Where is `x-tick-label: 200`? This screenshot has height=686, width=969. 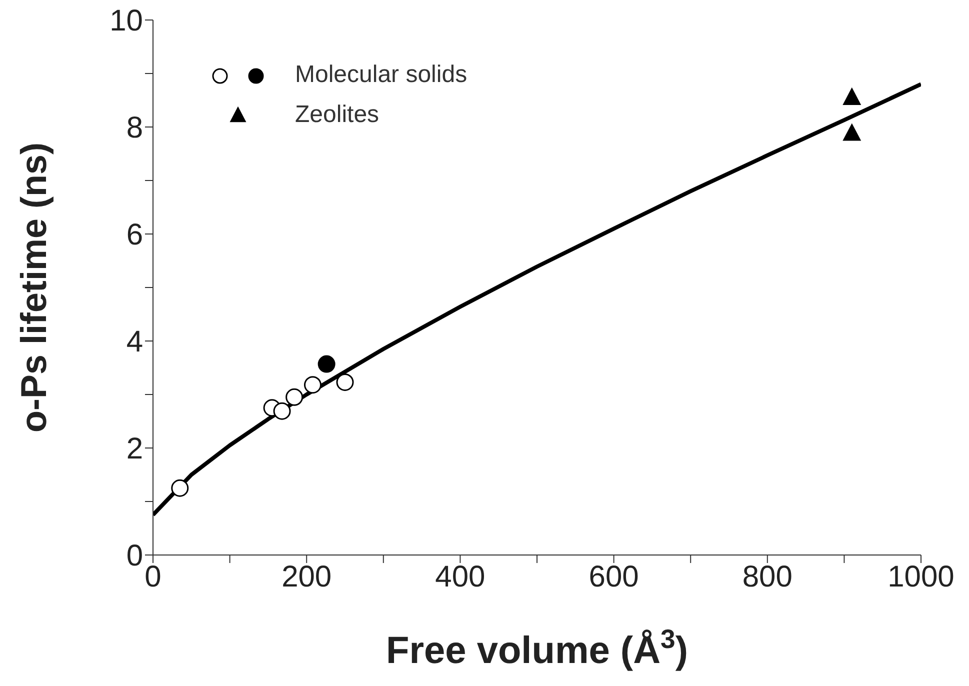
x-tick-label: 200 is located at coordinates (307, 577).